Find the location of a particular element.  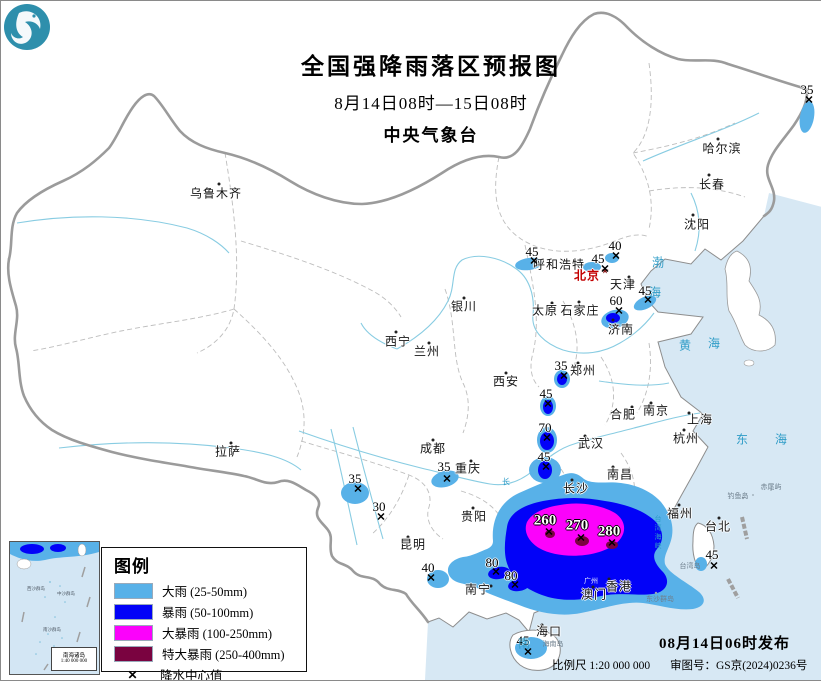

map-agency: 中央气象台 is located at coordinates (431, 133).